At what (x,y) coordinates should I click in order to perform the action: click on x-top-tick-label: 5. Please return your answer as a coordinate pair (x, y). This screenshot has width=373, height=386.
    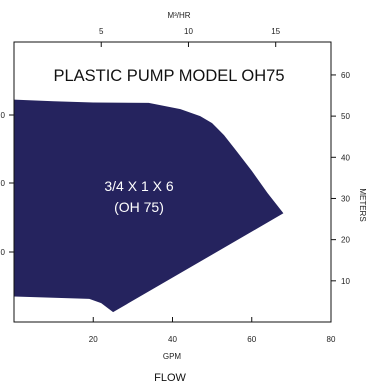
    Looking at the image, I should click on (101, 31).